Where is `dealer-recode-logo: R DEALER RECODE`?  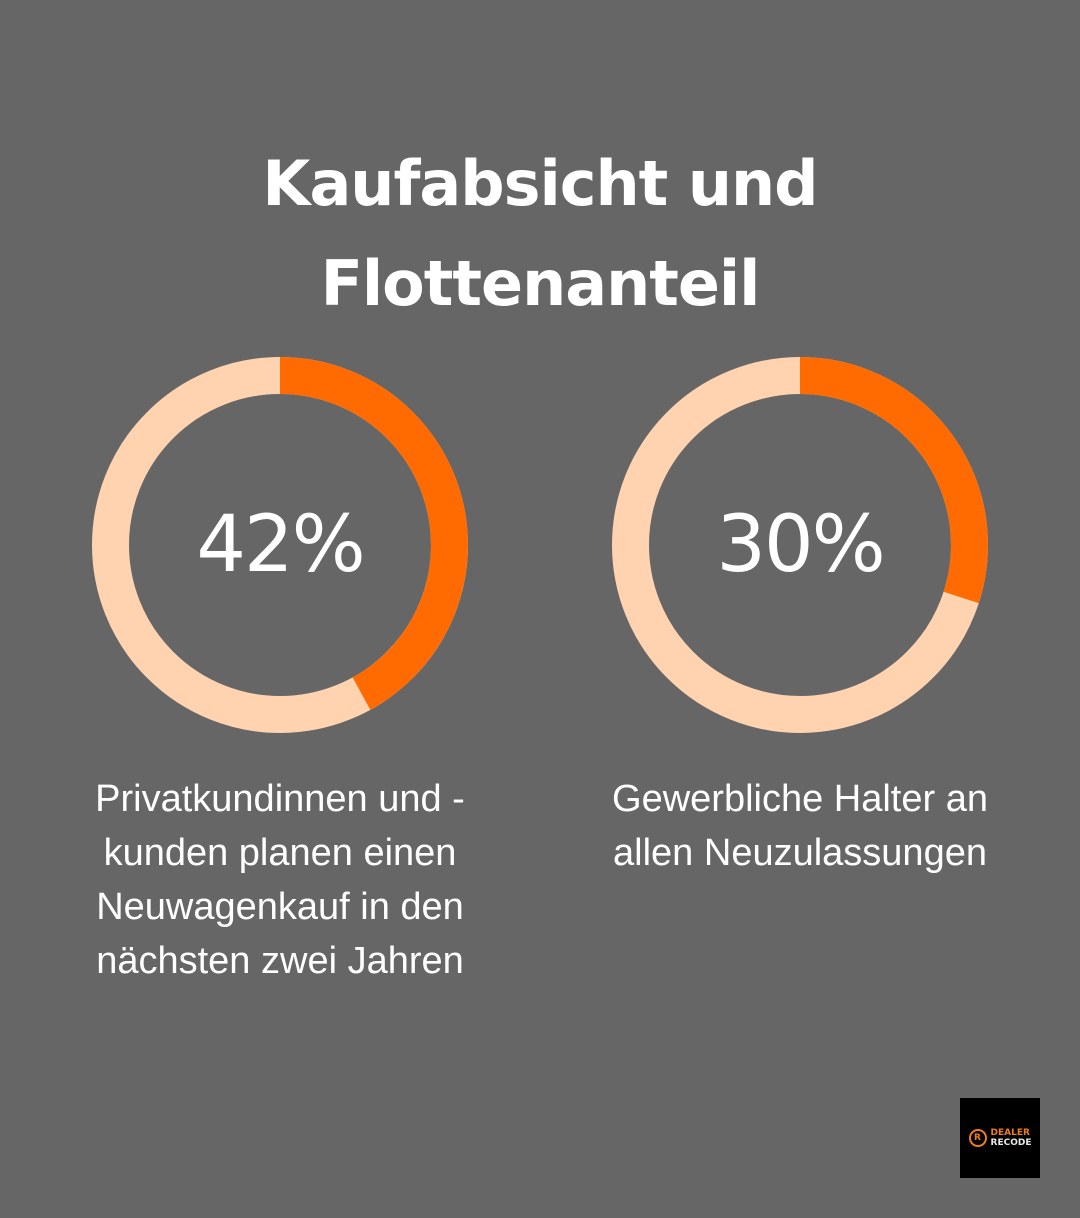
dealer-recode-logo: R DEALER RECODE is located at coordinates (1000, 1138).